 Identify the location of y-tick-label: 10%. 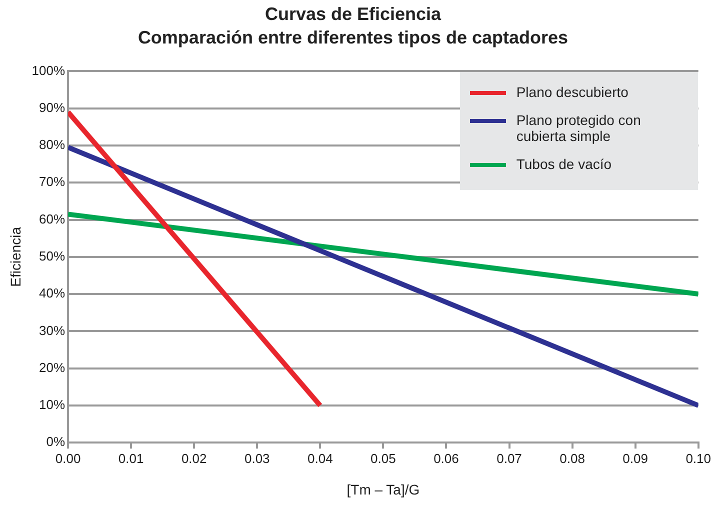
(52, 404).